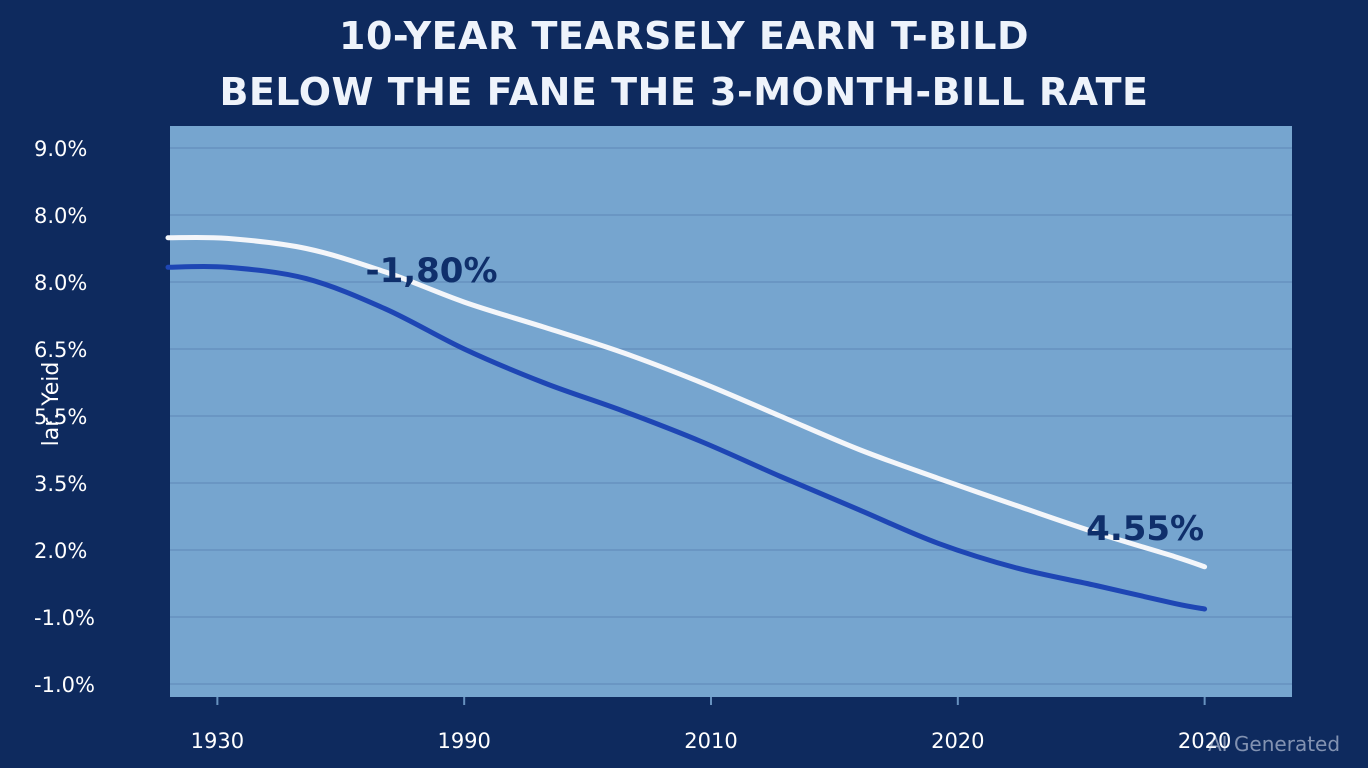 The height and width of the screenshot is (768, 1368). I want to click on annotation-label-1: 4.55%, so click(1145, 529).